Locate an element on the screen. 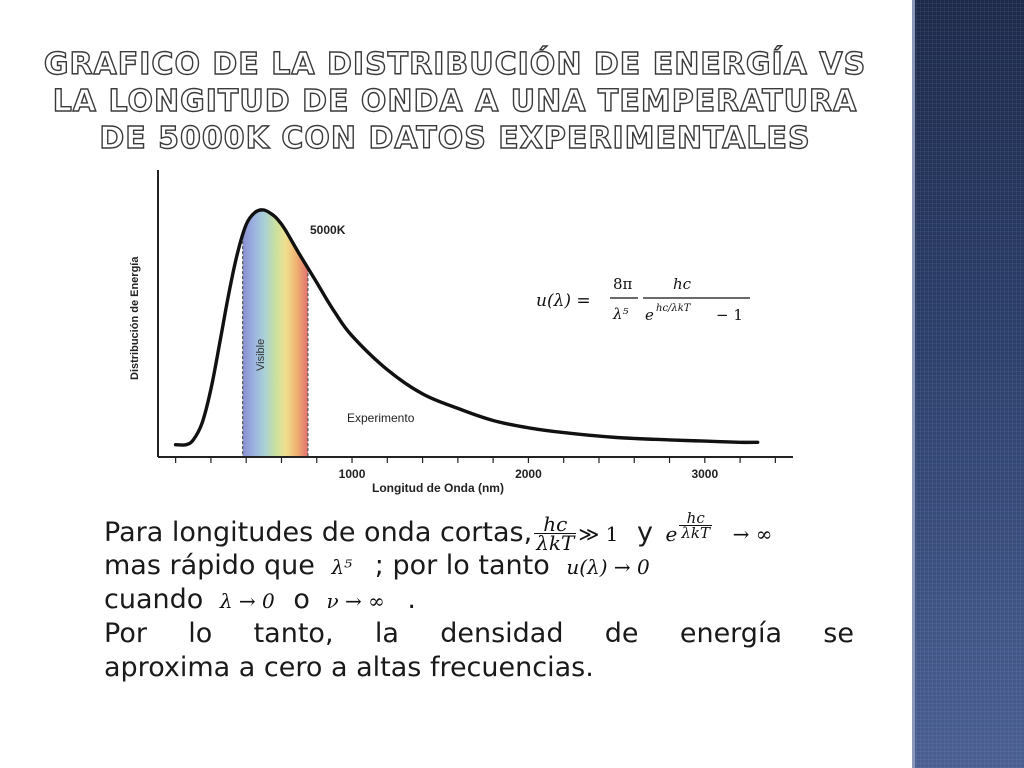  line3-text3: . is located at coordinates (411, 599).